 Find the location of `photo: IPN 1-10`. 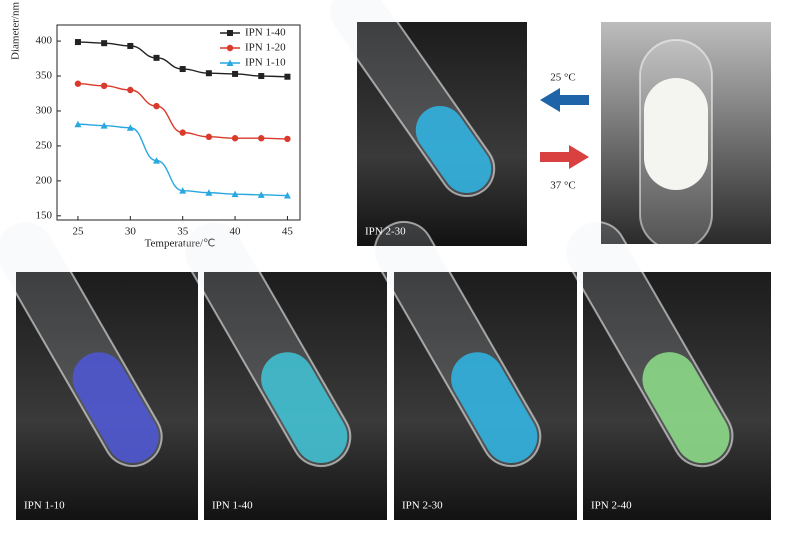

photo: IPN 1-10 is located at coordinates (99, 370).